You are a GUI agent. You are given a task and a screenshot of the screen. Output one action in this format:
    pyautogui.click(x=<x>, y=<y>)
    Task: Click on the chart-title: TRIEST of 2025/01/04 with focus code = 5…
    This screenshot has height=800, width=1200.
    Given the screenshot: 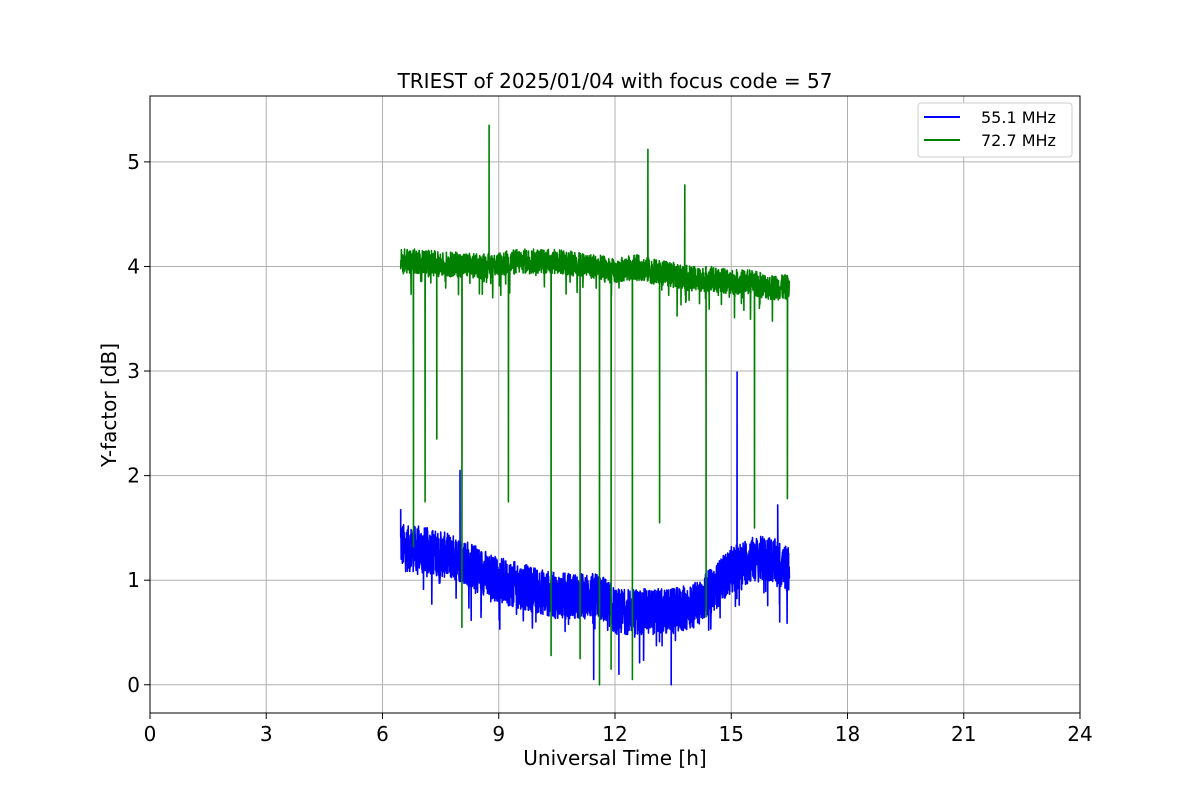 What is the action you would take?
    pyautogui.click(x=615, y=81)
    